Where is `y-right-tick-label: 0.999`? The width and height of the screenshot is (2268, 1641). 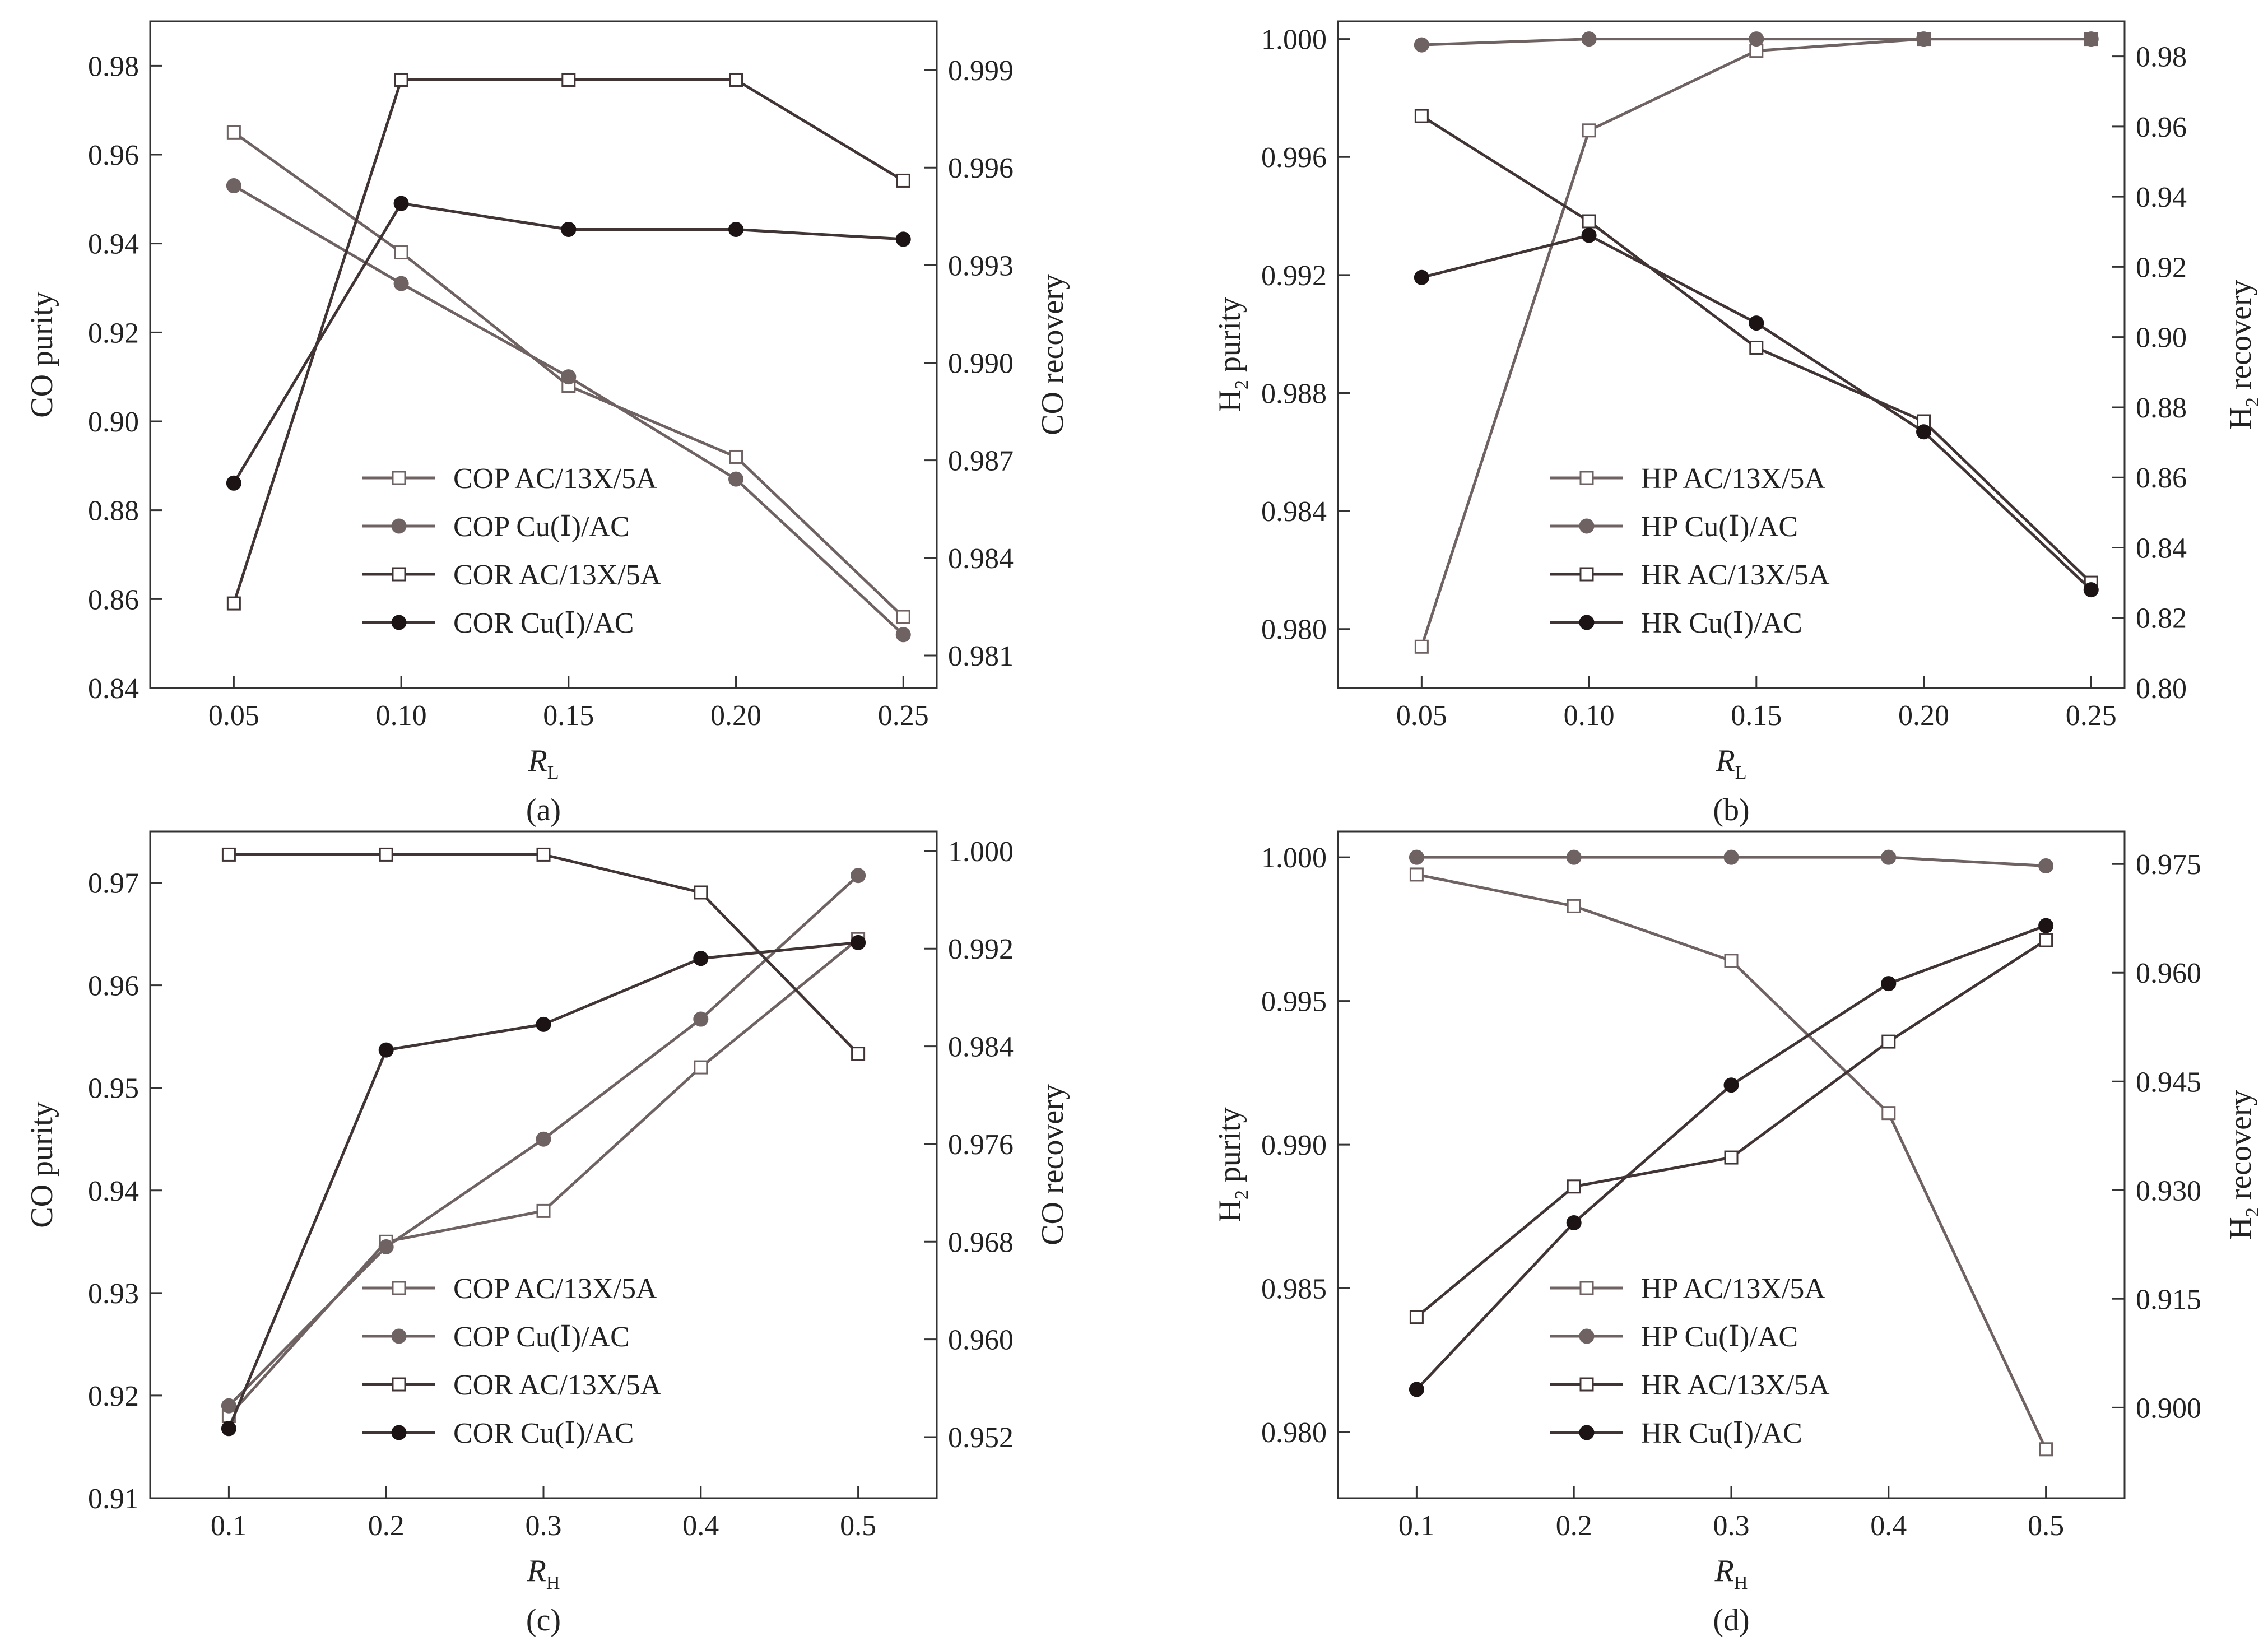
y-right-tick-label: 0.999 is located at coordinates (981, 71).